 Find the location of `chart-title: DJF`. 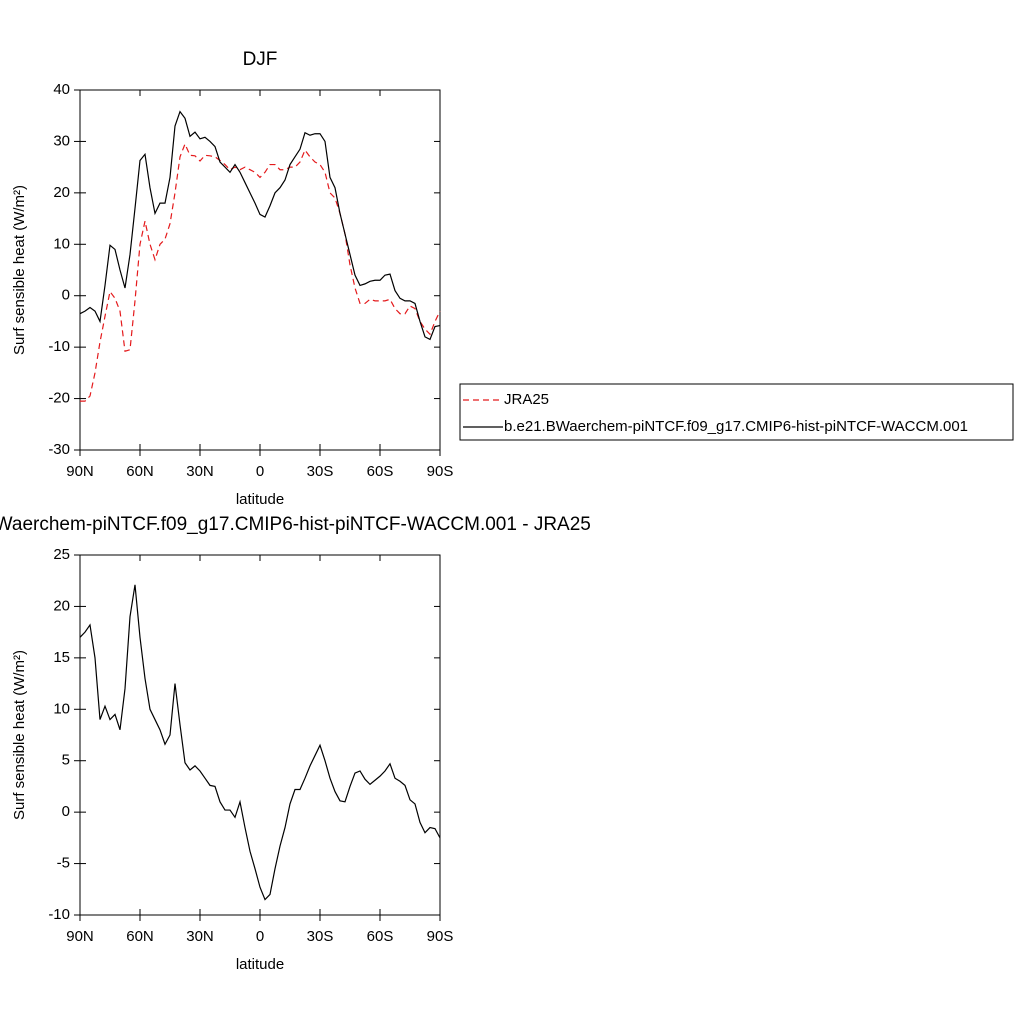

chart-title: DJF is located at coordinates (260, 59).